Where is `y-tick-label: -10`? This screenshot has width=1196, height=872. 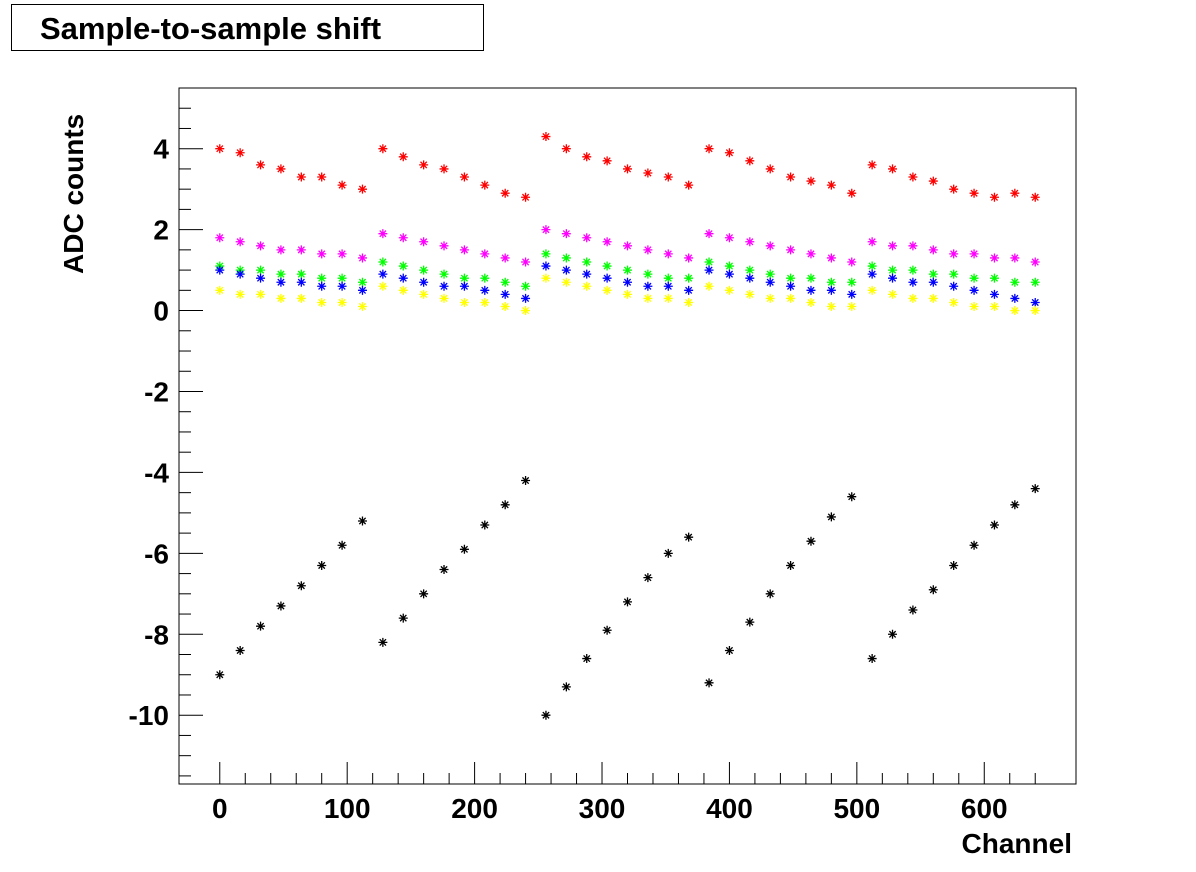
y-tick-label: -10 is located at coordinates (149, 715).